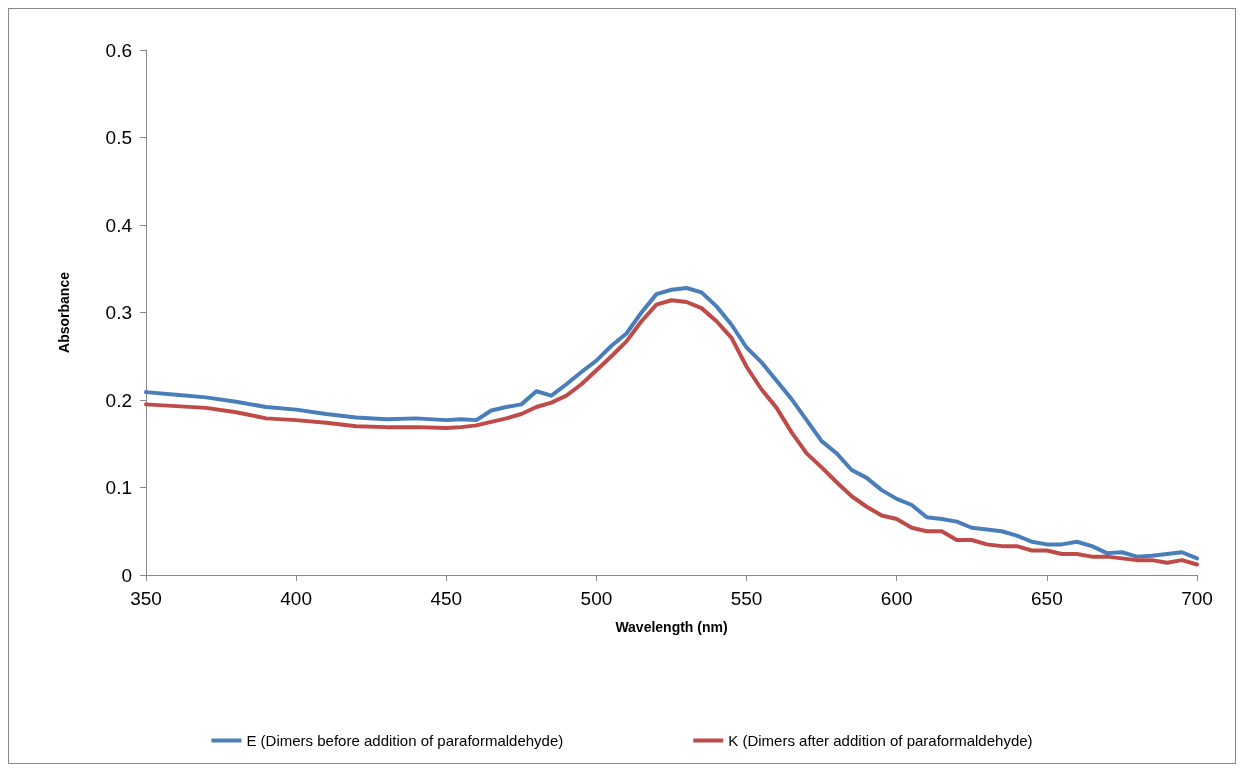 This screenshot has height=772, width=1244. What do you see at coordinates (596, 598) in the screenshot?
I see `x-tick-label: 500` at bounding box center [596, 598].